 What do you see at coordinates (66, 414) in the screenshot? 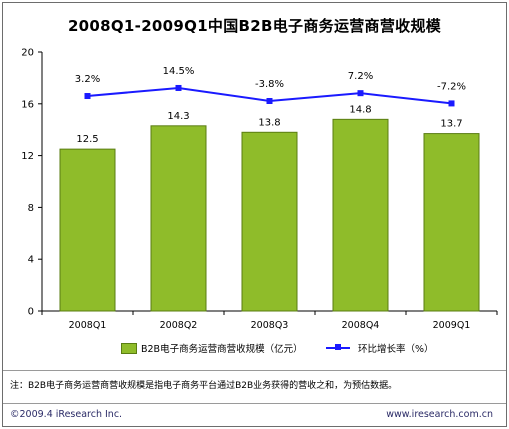
I see `copyright-text: ©2009.4 iResearch Inc.` at bounding box center [66, 414].